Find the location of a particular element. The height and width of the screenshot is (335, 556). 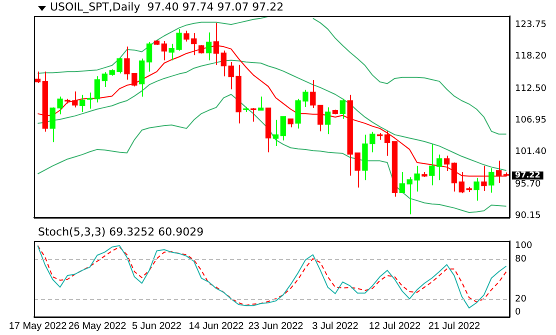

x-tick-label: 3 Jul 2022 is located at coordinates (335, 326).